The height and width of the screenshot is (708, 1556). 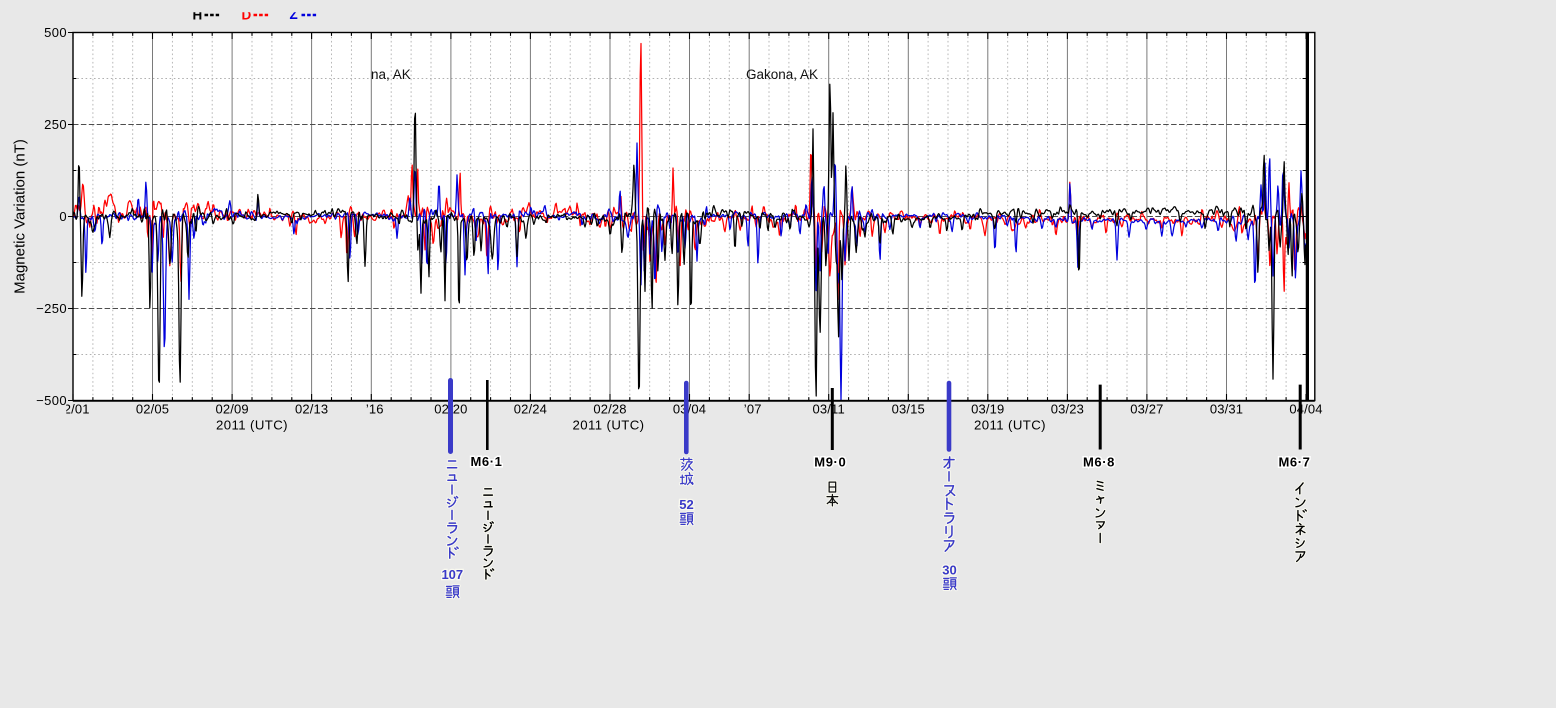 What do you see at coordinates (72, 409) in the screenshot?
I see `svg-text: 02/01` at bounding box center [72, 409].